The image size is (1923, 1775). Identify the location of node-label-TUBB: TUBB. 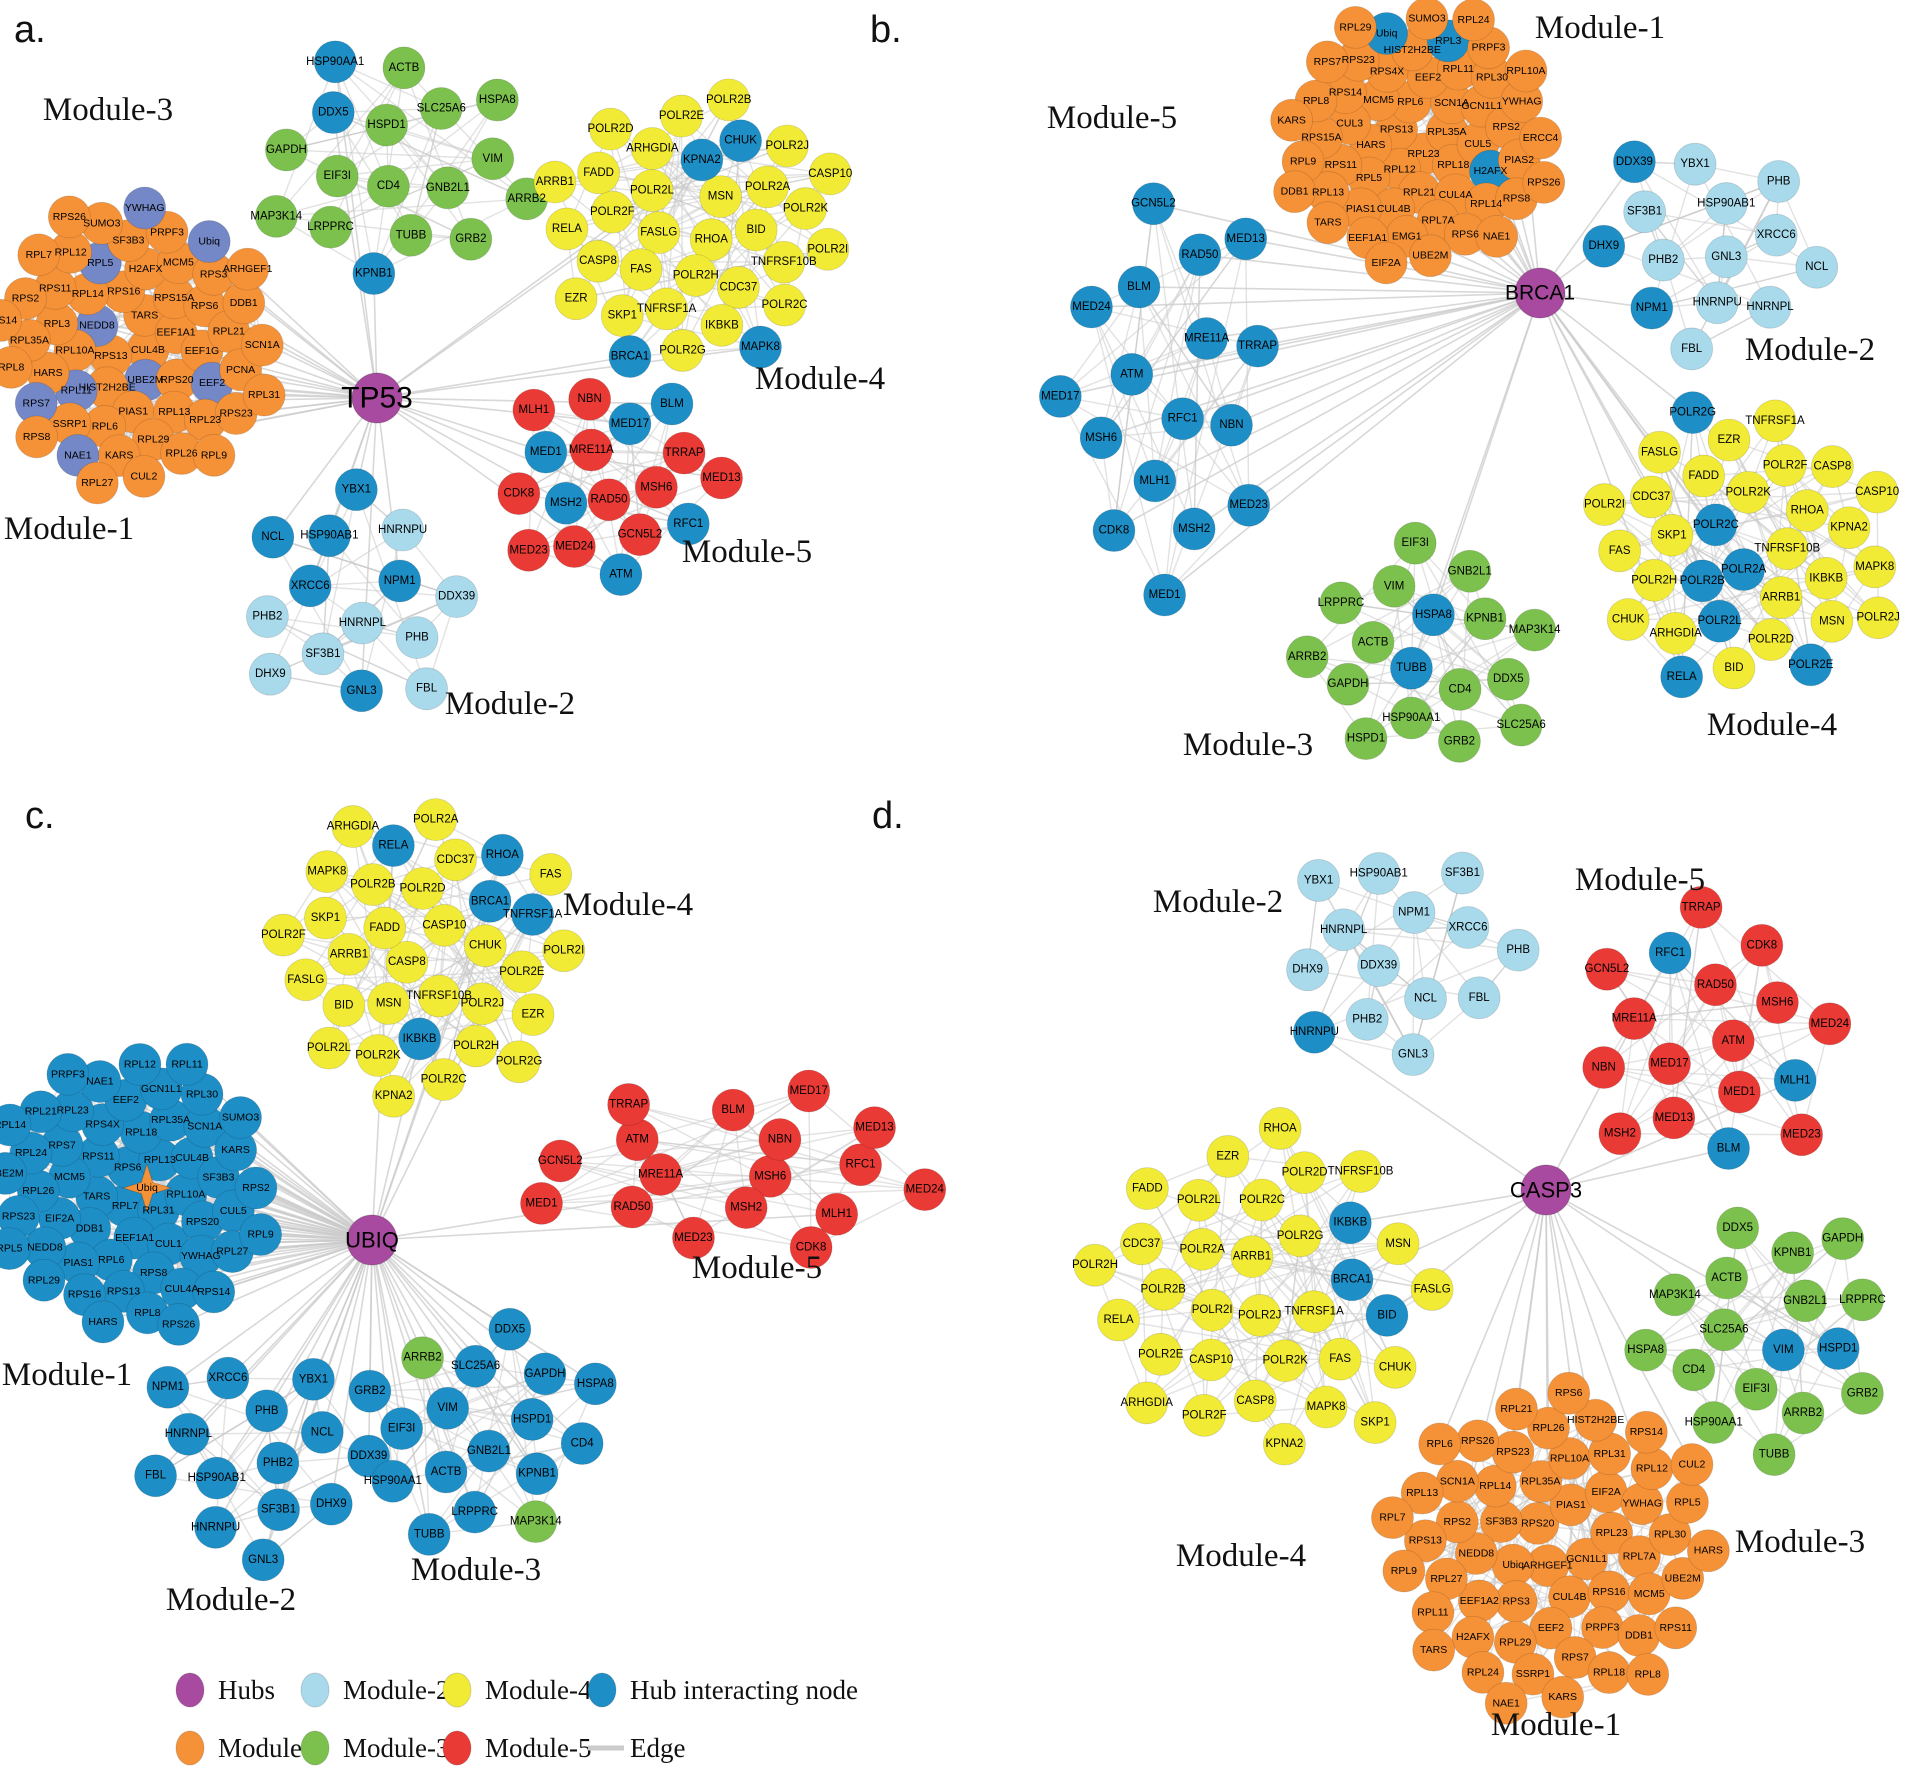
(429, 1534).